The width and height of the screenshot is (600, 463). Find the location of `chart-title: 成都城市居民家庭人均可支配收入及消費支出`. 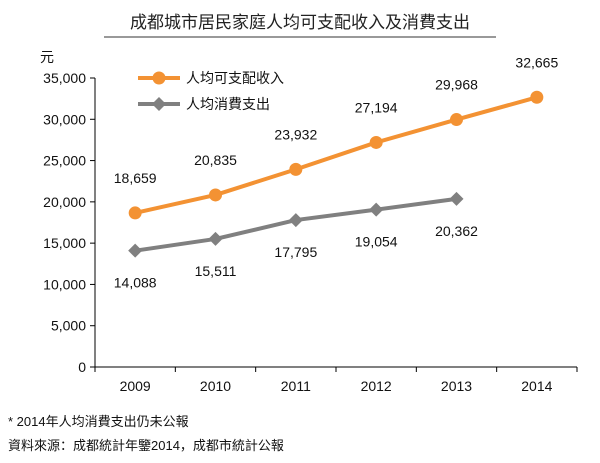

chart-title: 成都城市居民家庭人均可支配收入及消費支出 is located at coordinates (300, 22).